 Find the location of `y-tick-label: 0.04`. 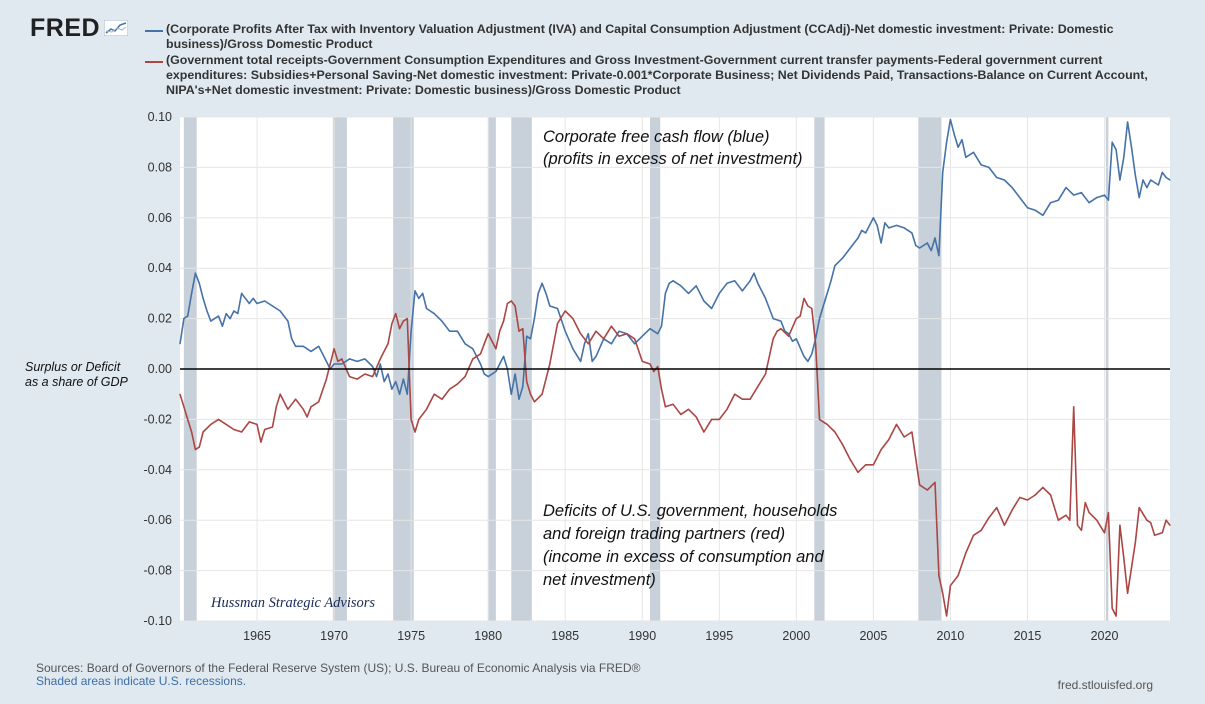

y-tick-label: 0.04 is located at coordinates (160, 268).